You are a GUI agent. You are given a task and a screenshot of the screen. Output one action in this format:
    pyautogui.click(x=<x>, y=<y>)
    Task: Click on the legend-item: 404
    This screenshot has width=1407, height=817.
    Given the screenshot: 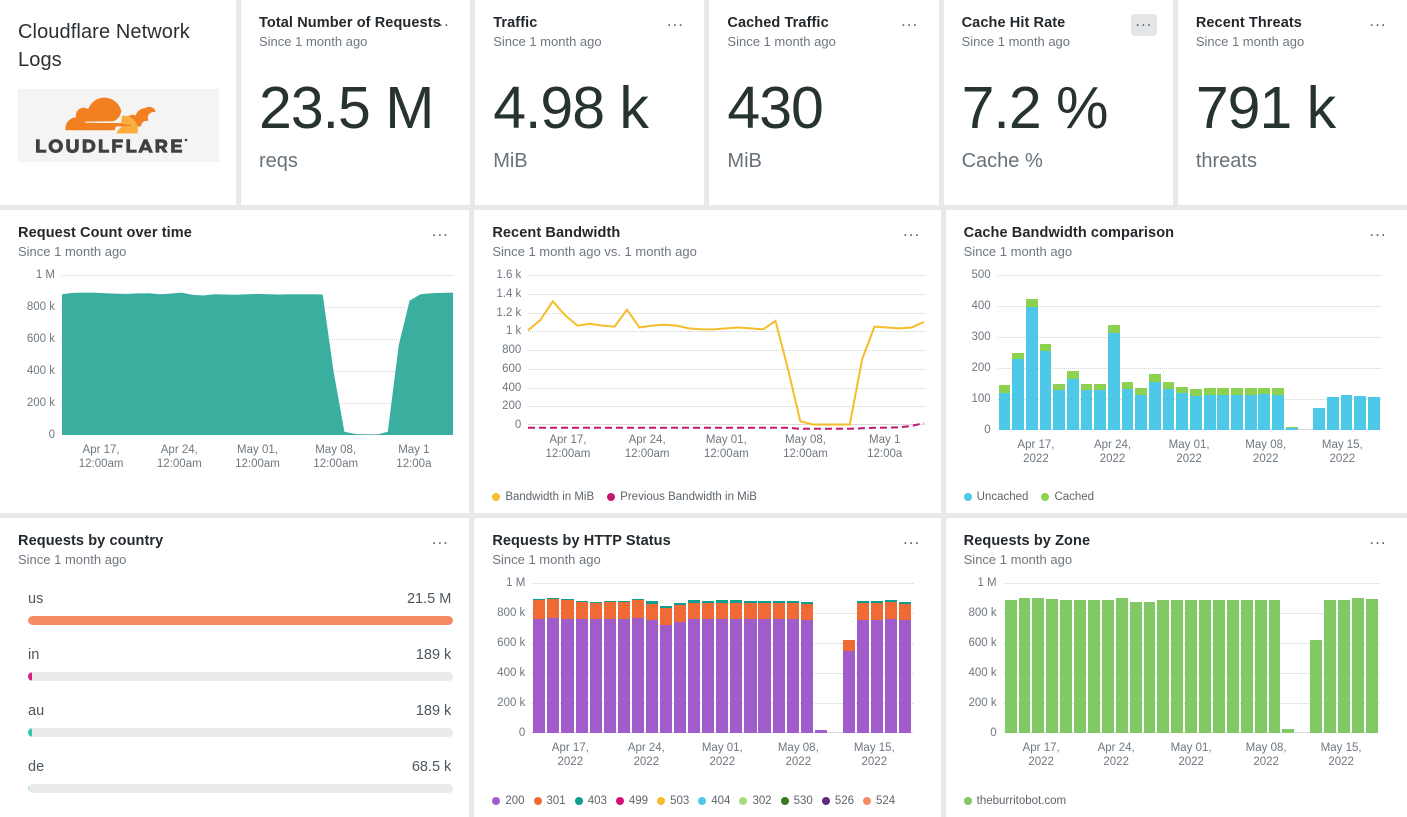 What is the action you would take?
    pyautogui.click(x=714, y=801)
    